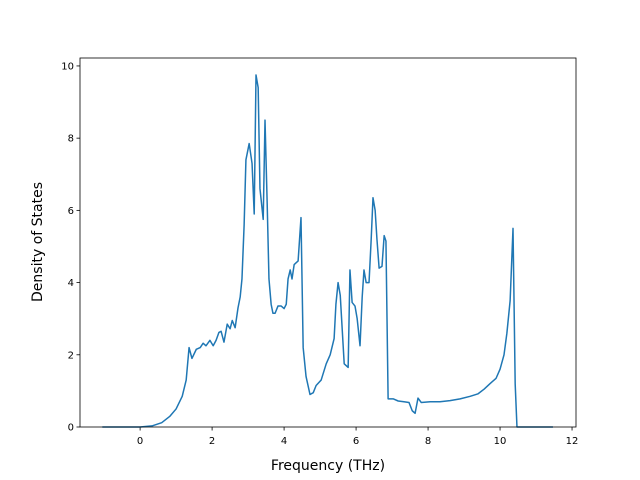 This screenshot has width=640, height=480. What do you see at coordinates (71, 283) in the screenshot?
I see `y-tick-label: 4` at bounding box center [71, 283].